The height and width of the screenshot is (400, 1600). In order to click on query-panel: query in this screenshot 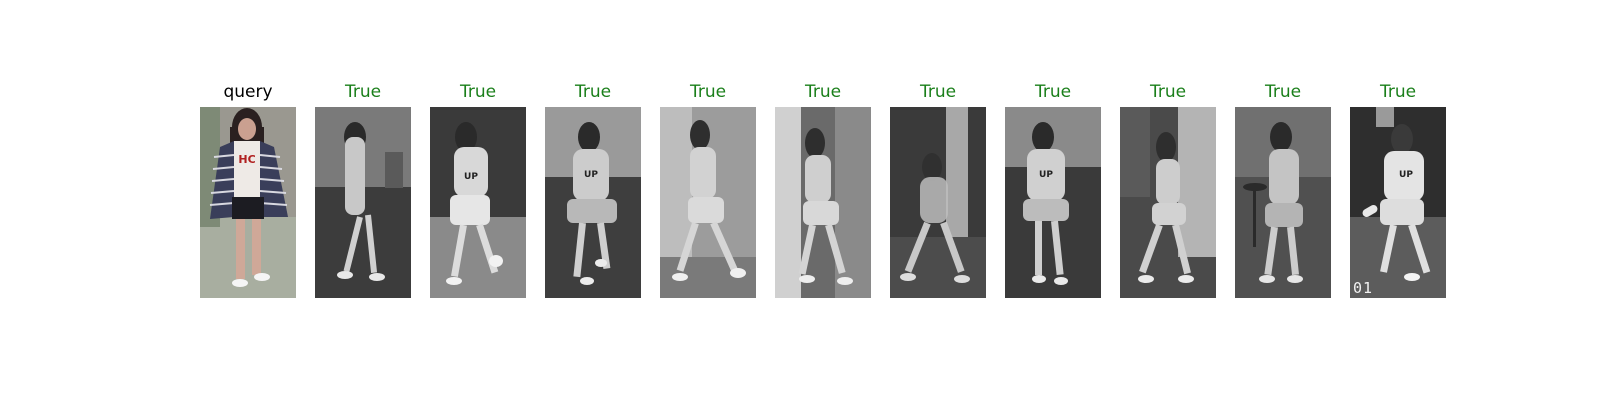, I will do `click(248, 189)`.